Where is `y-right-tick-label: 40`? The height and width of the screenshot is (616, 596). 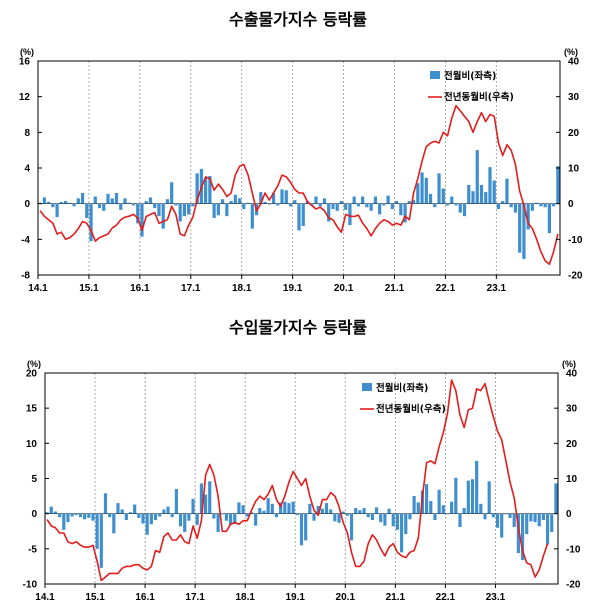 y-right-tick-label: 40 is located at coordinates (574, 62).